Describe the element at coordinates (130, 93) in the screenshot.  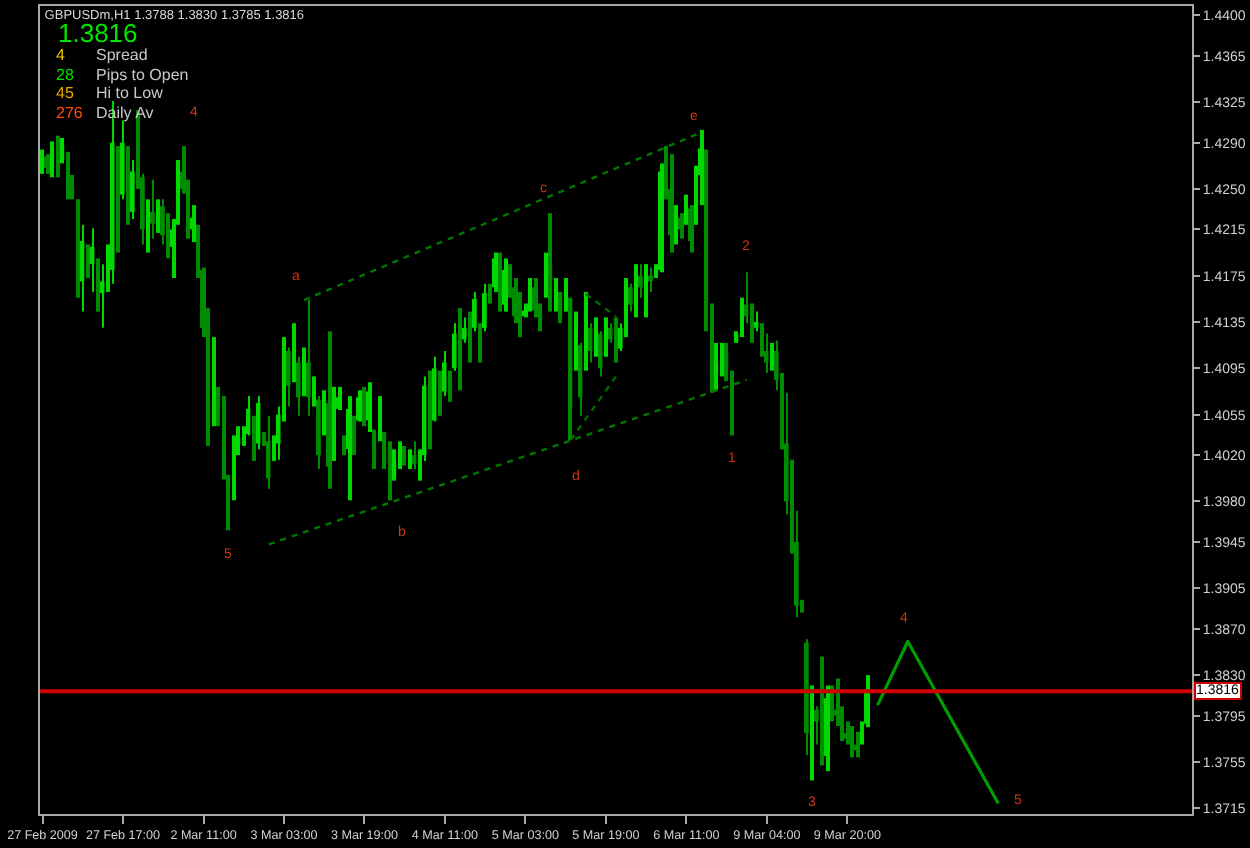
I see `annotation: Hi to Low` at that location.